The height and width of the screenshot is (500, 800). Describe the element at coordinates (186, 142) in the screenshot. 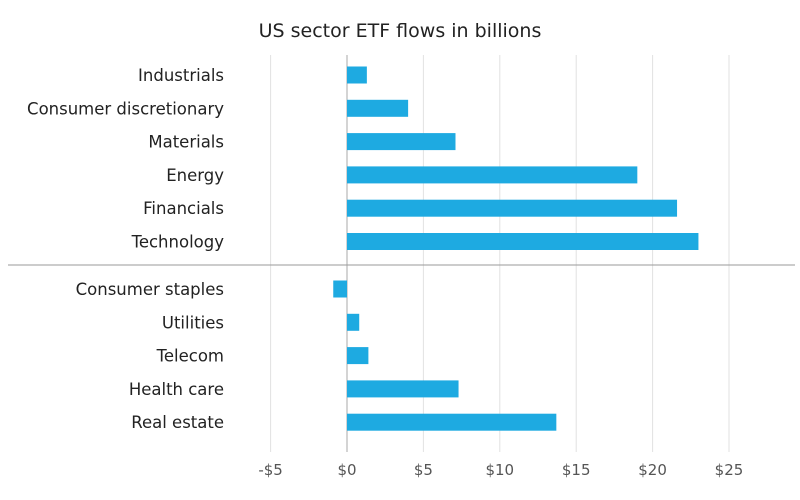

I see `category-label: Materials` at that location.